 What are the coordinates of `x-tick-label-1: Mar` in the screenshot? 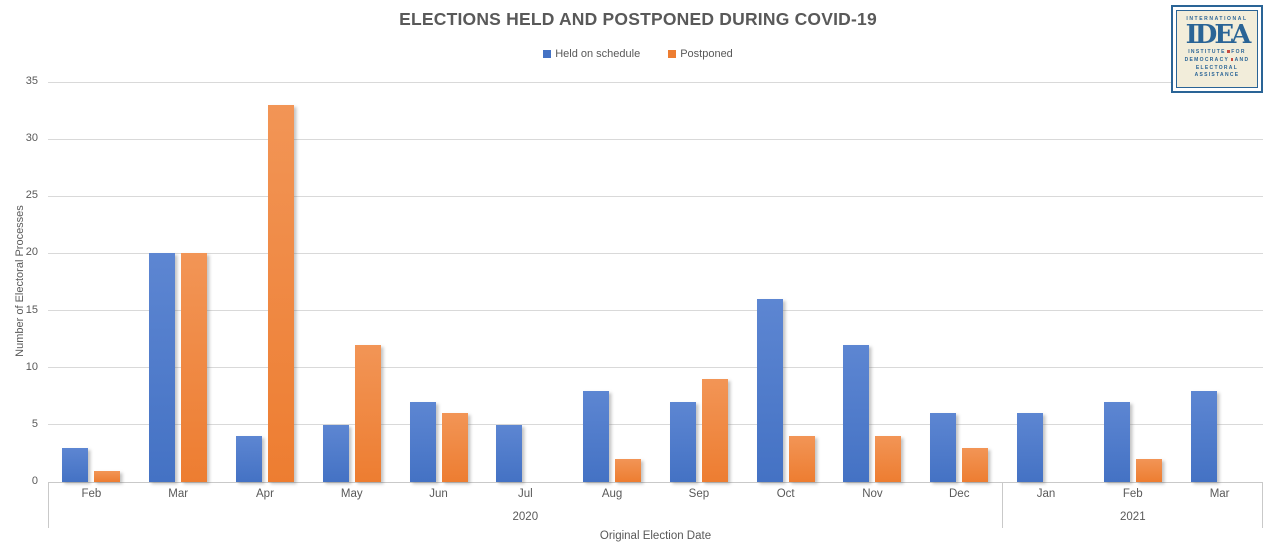 It's located at (178, 494).